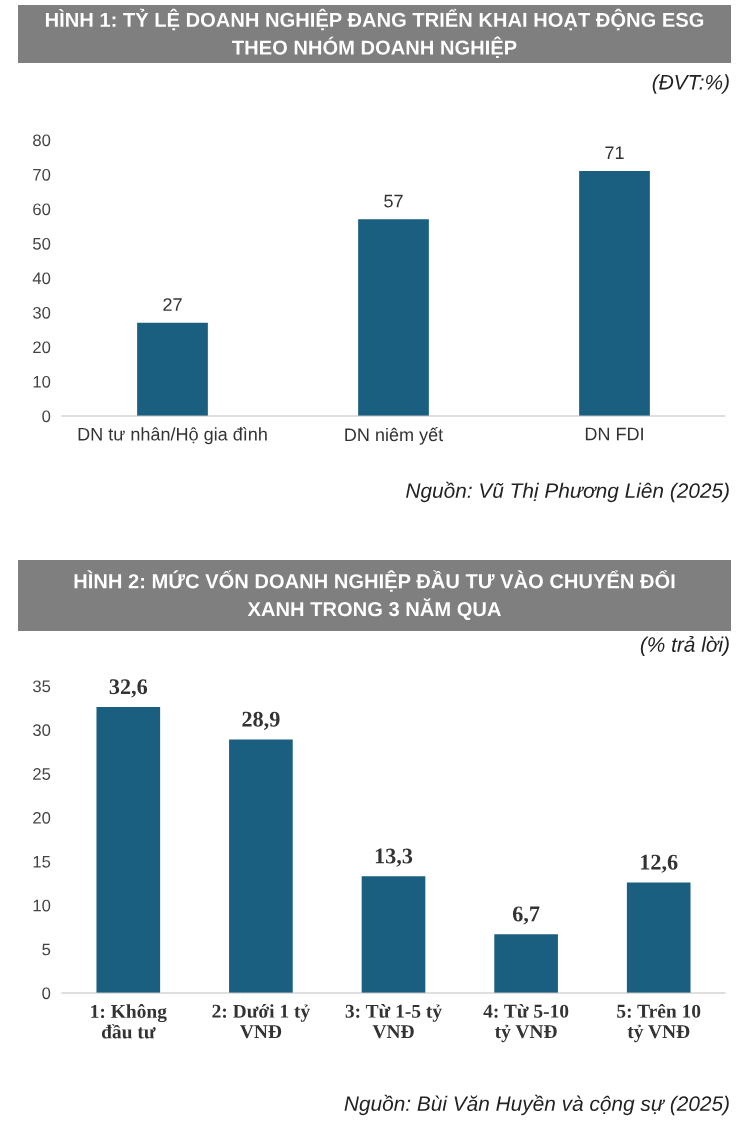 The height and width of the screenshot is (1139, 749). What do you see at coordinates (42, 209) in the screenshot?
I see `y-tick-label: 60` at bounding box center [42, 209].